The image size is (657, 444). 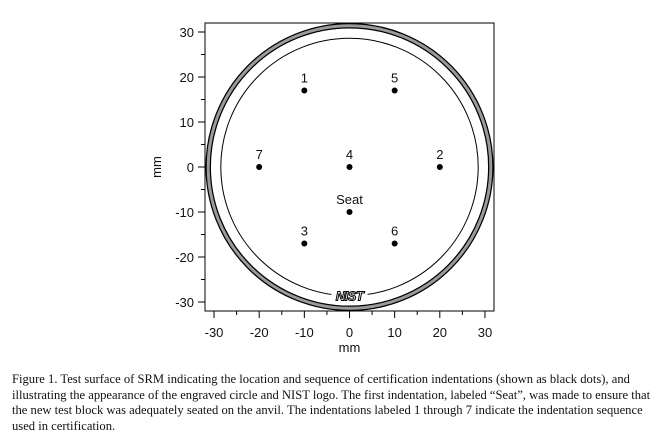 What do you see at coordinates (304, 78) in the screenshot?
I see `point-label: 1` at bounding box center [304, 78].